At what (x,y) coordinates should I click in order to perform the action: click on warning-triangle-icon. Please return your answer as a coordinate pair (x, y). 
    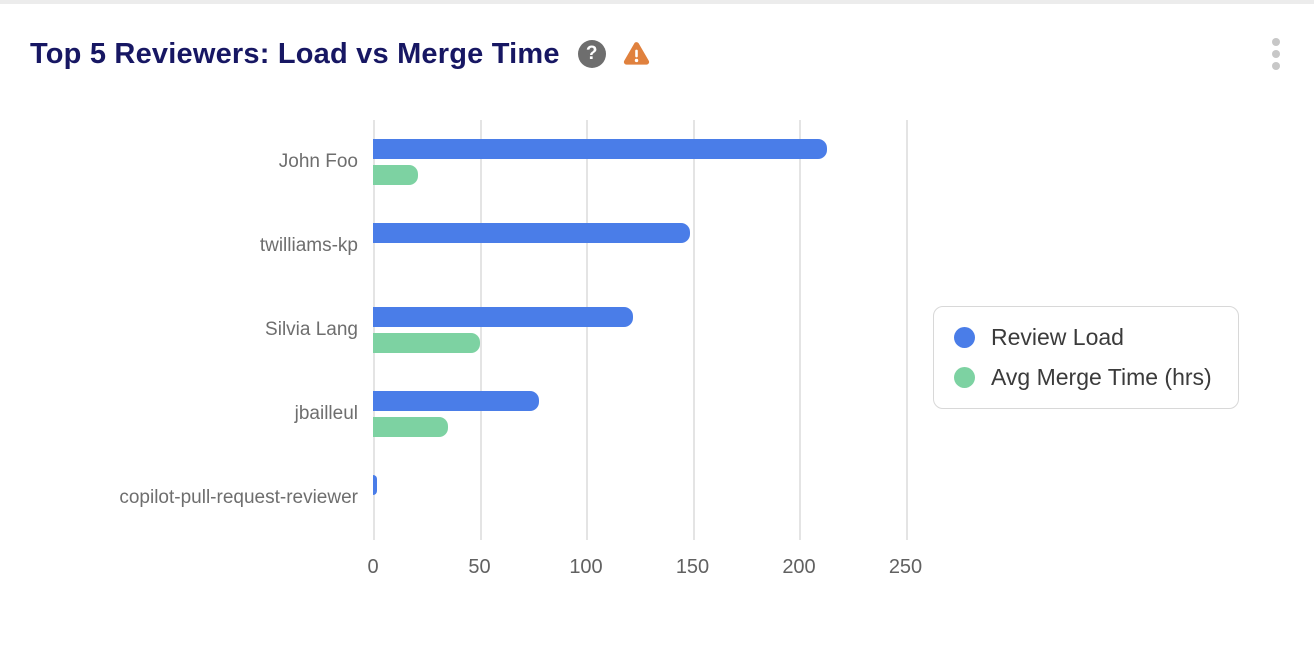
    Looking at the image, I should click on (636, 54).